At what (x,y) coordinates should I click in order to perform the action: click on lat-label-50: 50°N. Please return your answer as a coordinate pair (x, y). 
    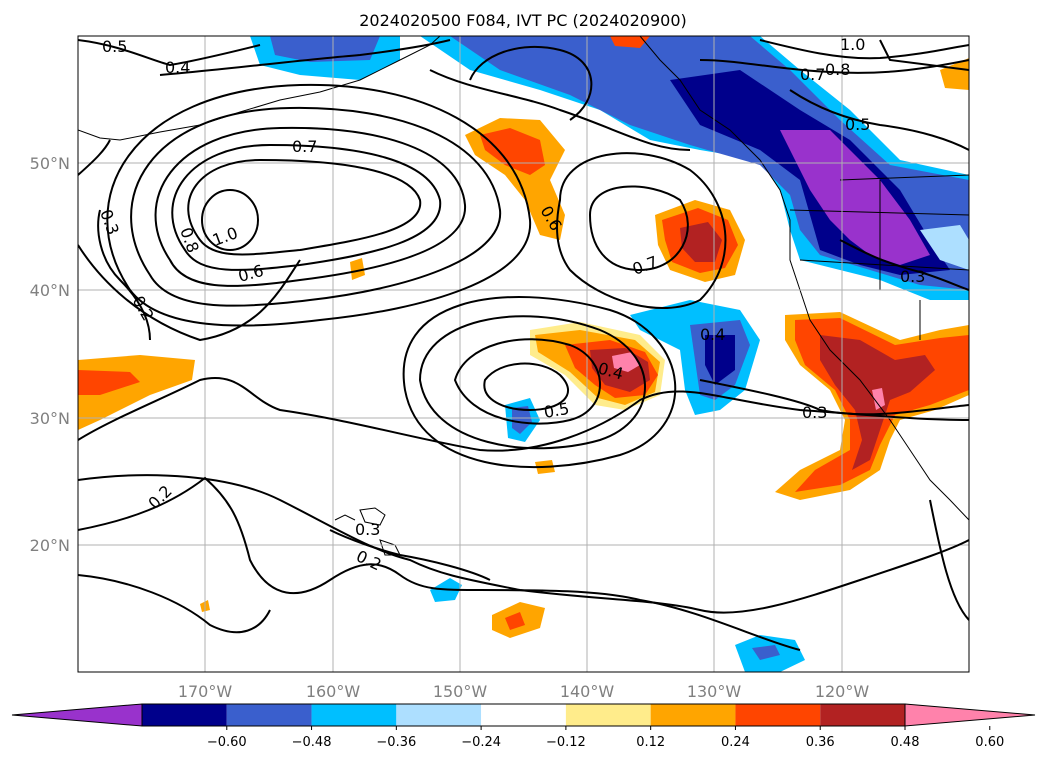
    Looking at the image, I should click on (50, 163).